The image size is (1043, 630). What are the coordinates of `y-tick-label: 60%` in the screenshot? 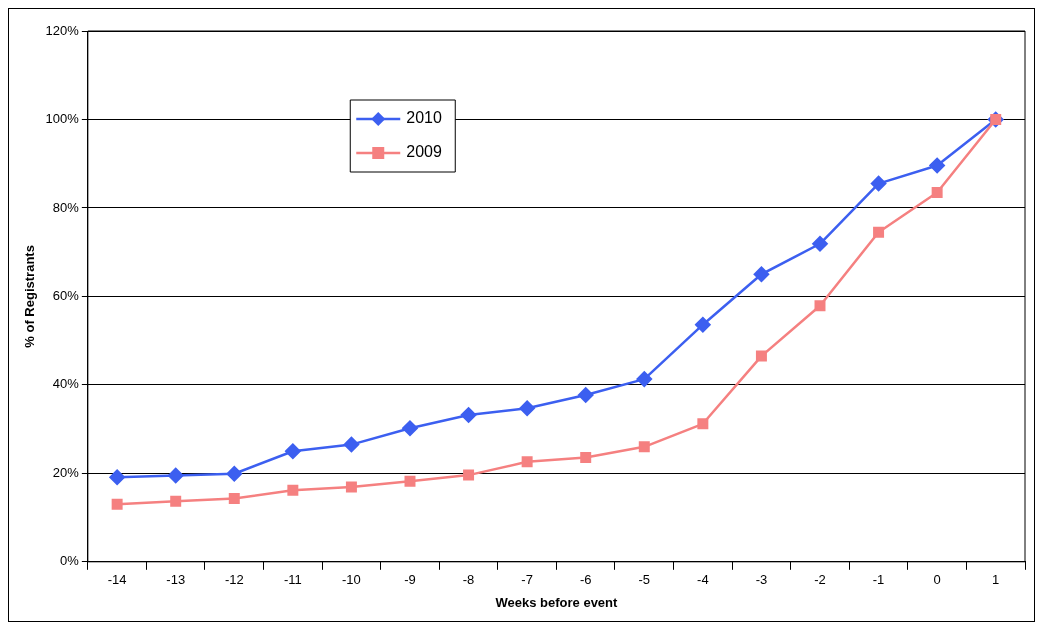 It's located at (66, 295).